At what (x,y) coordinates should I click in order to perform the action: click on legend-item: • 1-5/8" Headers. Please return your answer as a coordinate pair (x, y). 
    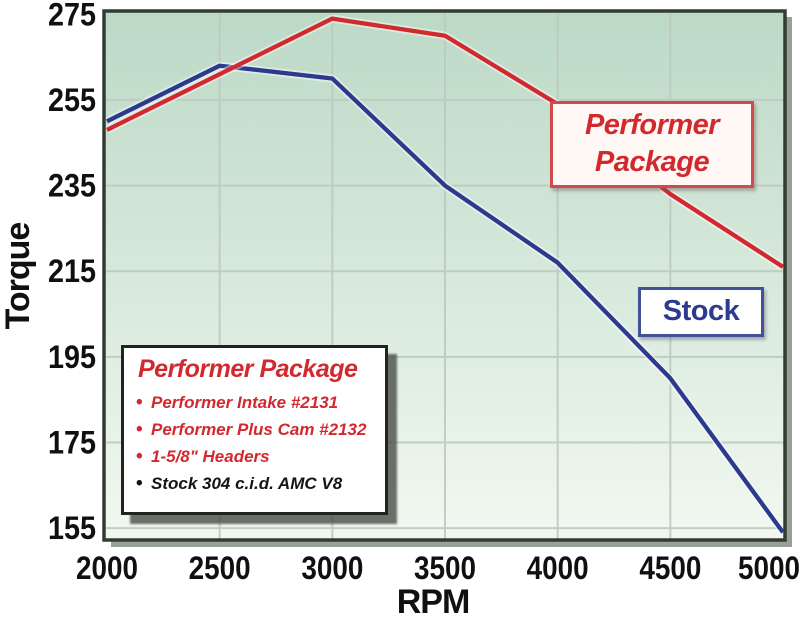
    Looking at the image, I should click on (257, 456).